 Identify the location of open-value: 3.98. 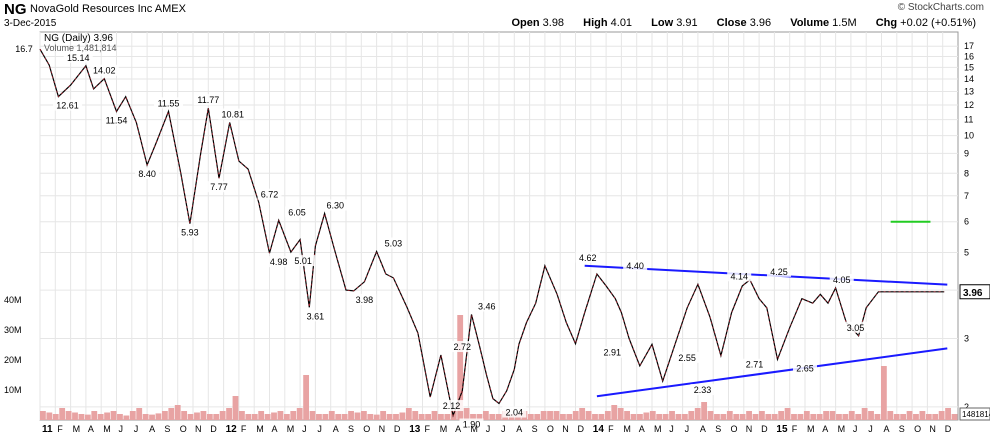
(553, 23).